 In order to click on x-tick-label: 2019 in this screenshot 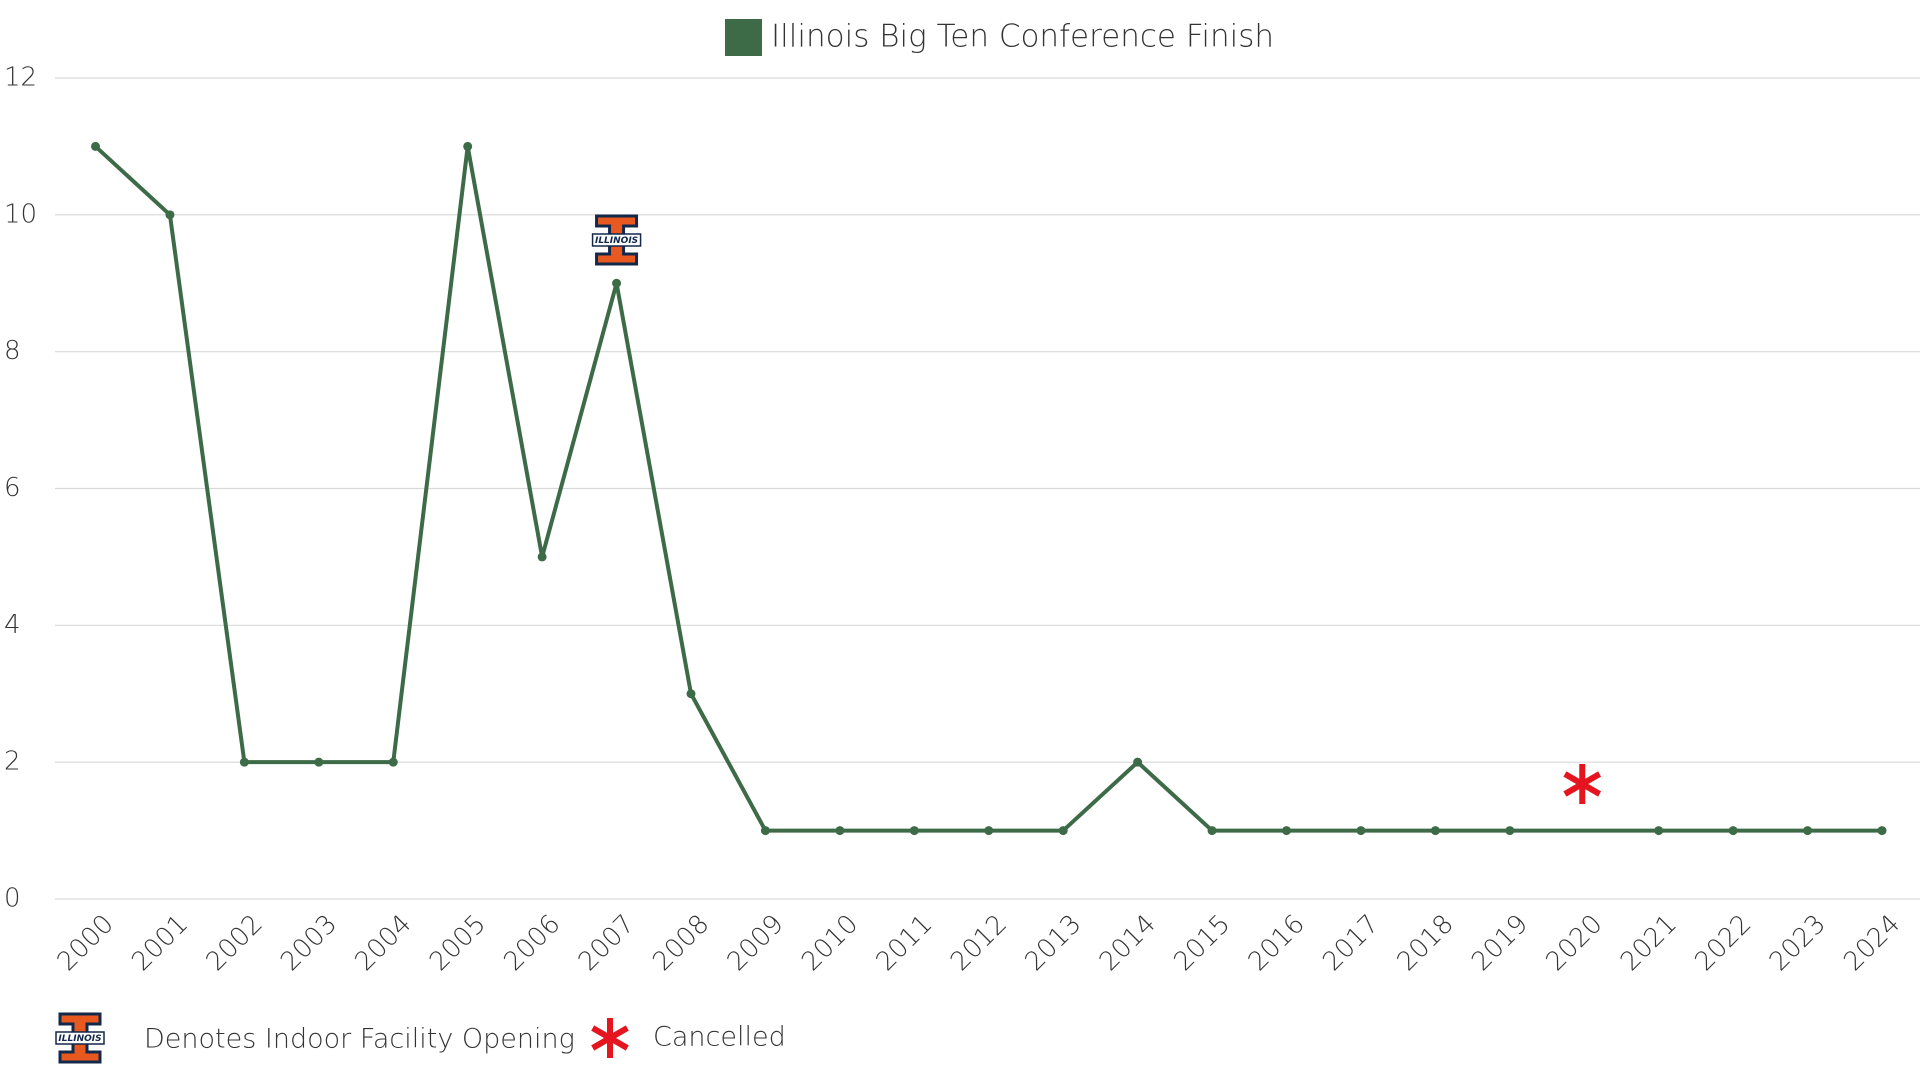, I will do `click(1500, 943)`.